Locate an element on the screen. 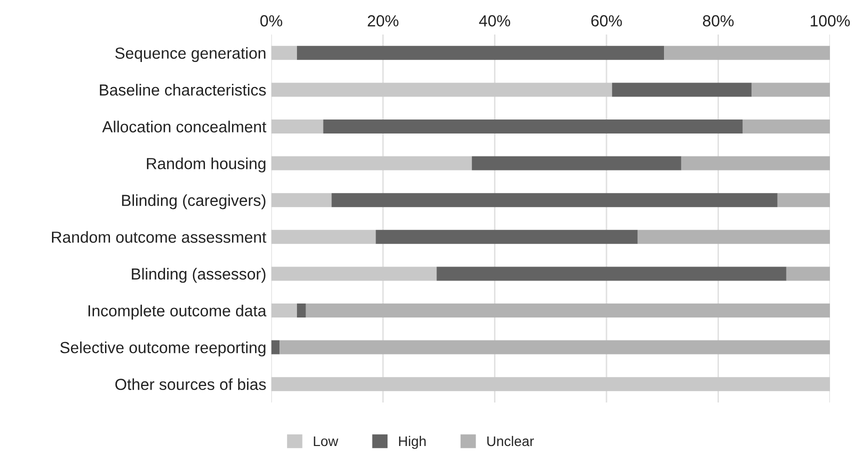 The height and width of the screenshot is (460, 853). legend-label: High is located at coordinates (412, 442).